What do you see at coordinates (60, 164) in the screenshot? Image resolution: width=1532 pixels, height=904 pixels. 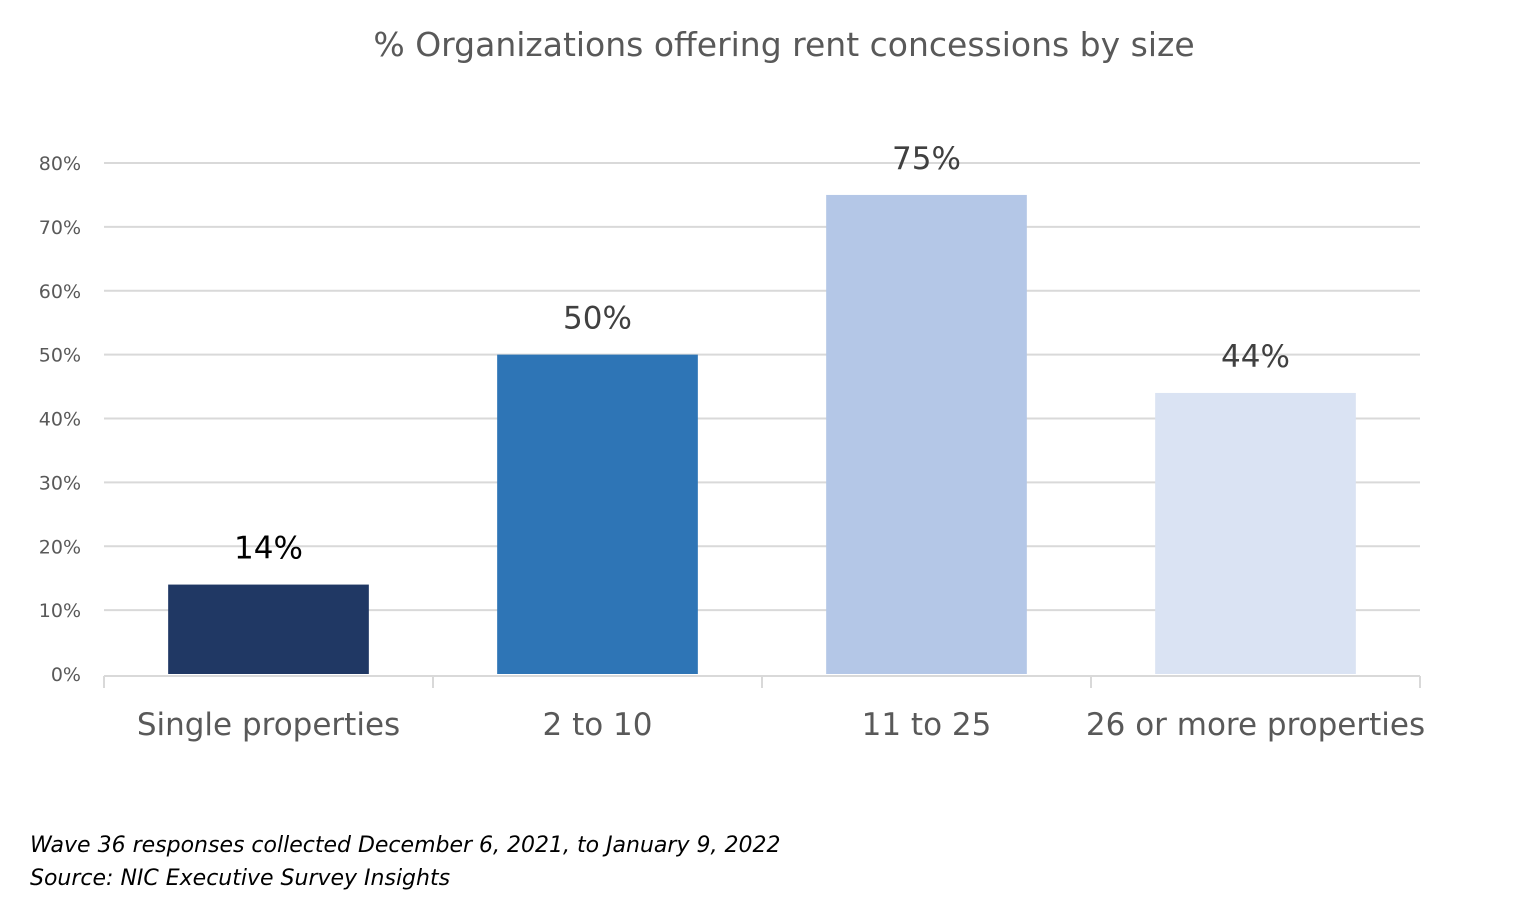 I see `y-tick-label: 80%` at bounding box center [60, 164].